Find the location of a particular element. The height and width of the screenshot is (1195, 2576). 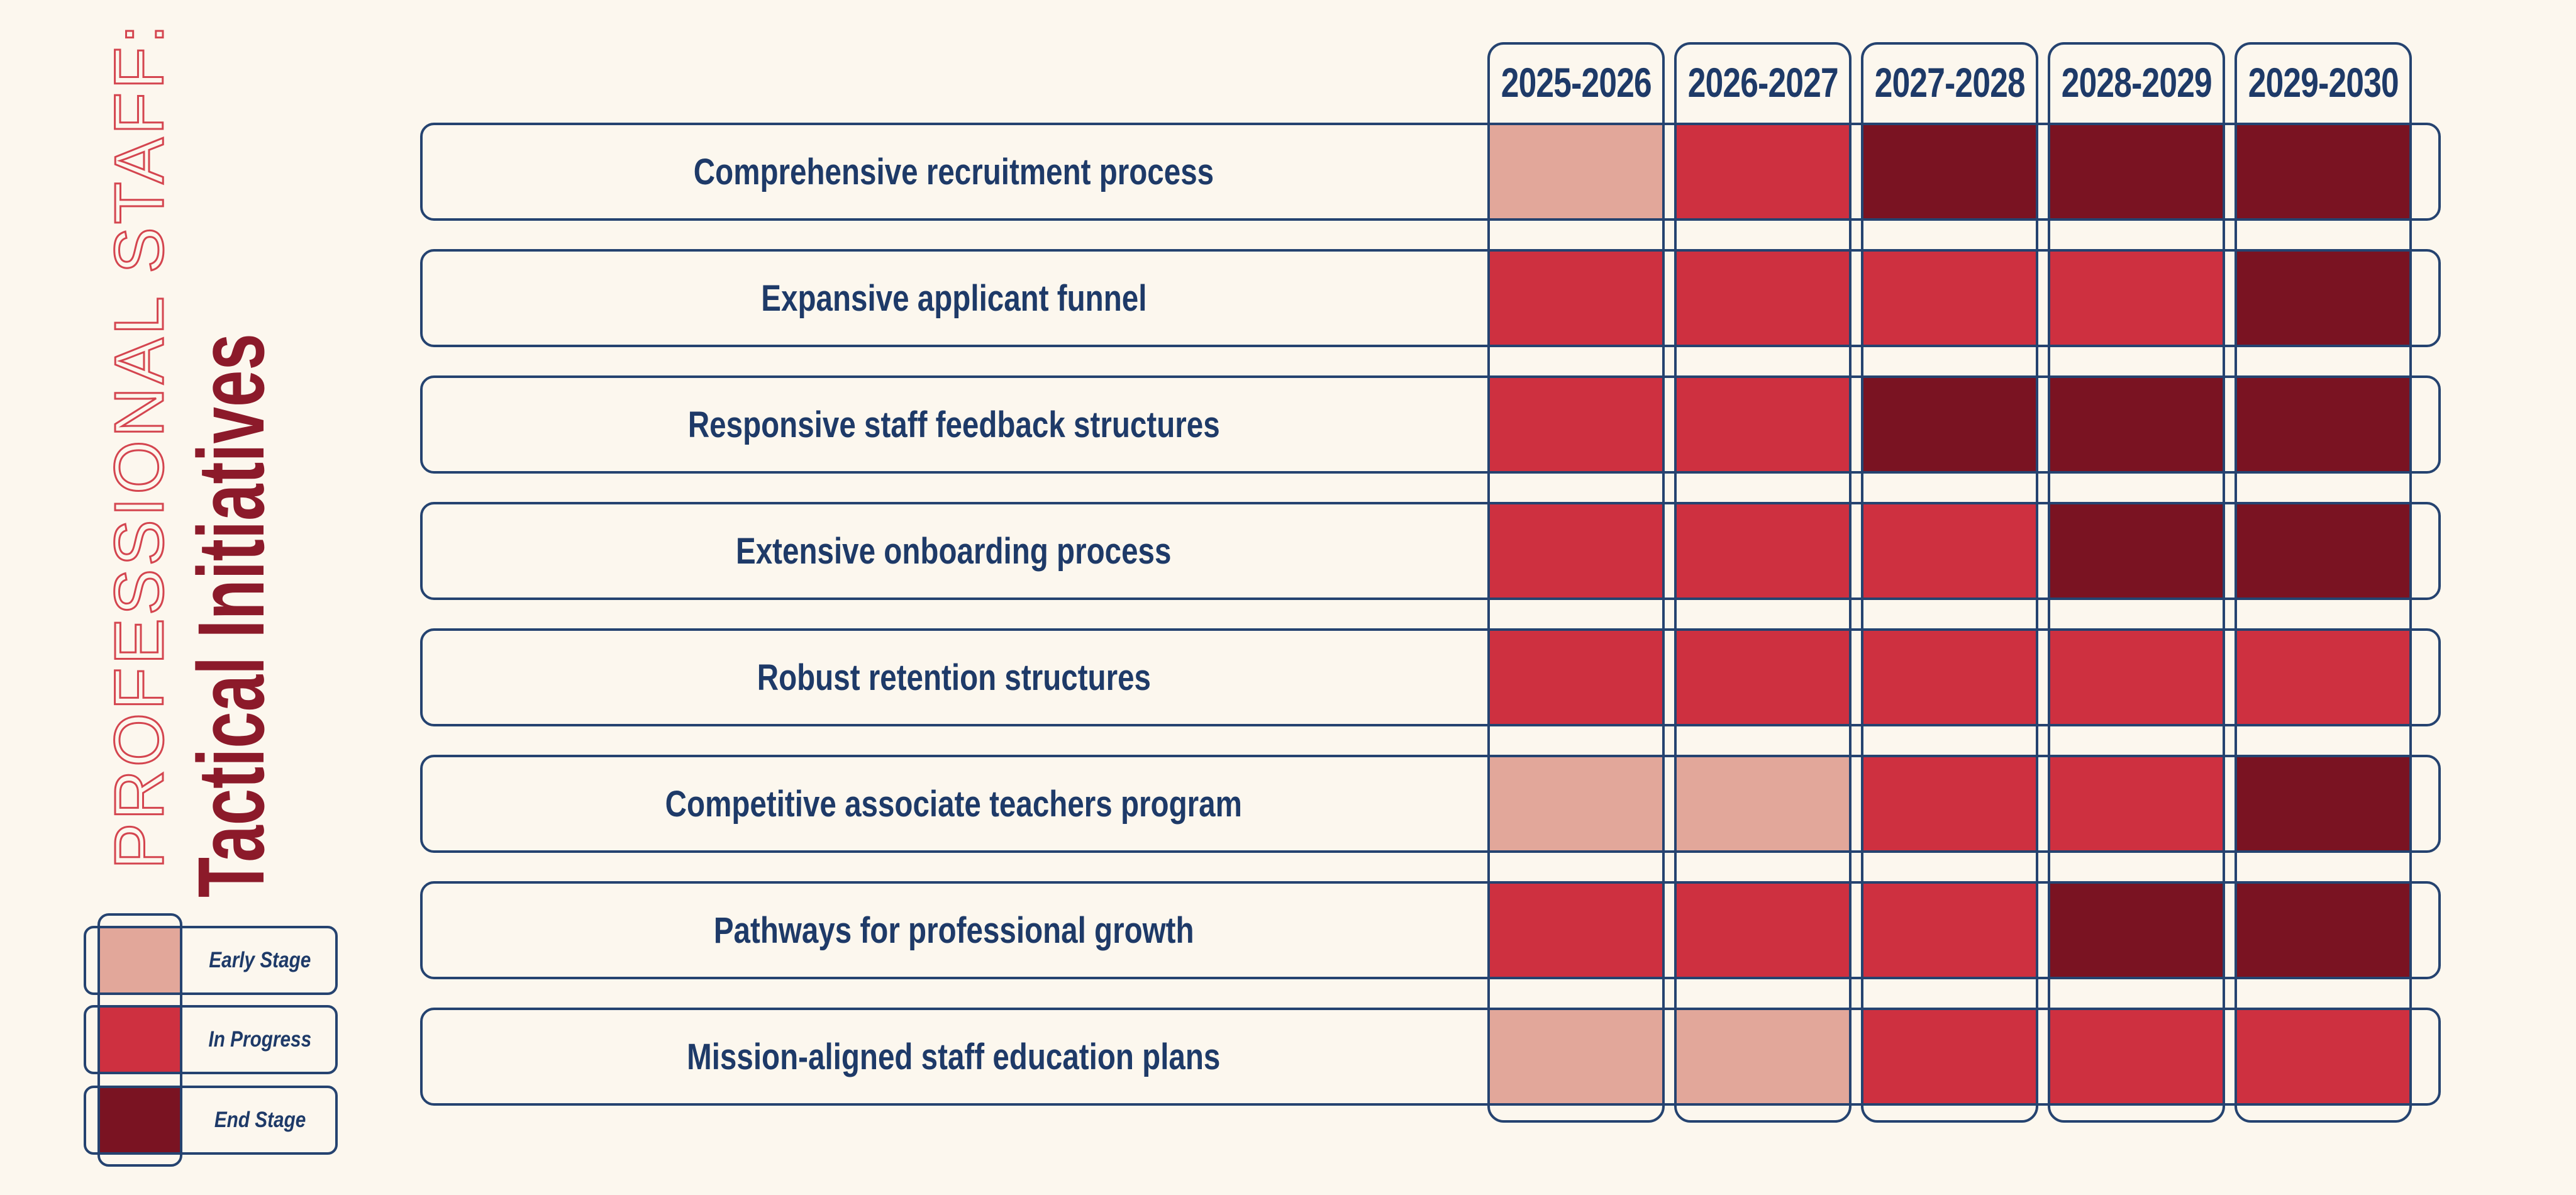

stage-cell-r8-c2 is located at coordinates (1763, 1057).